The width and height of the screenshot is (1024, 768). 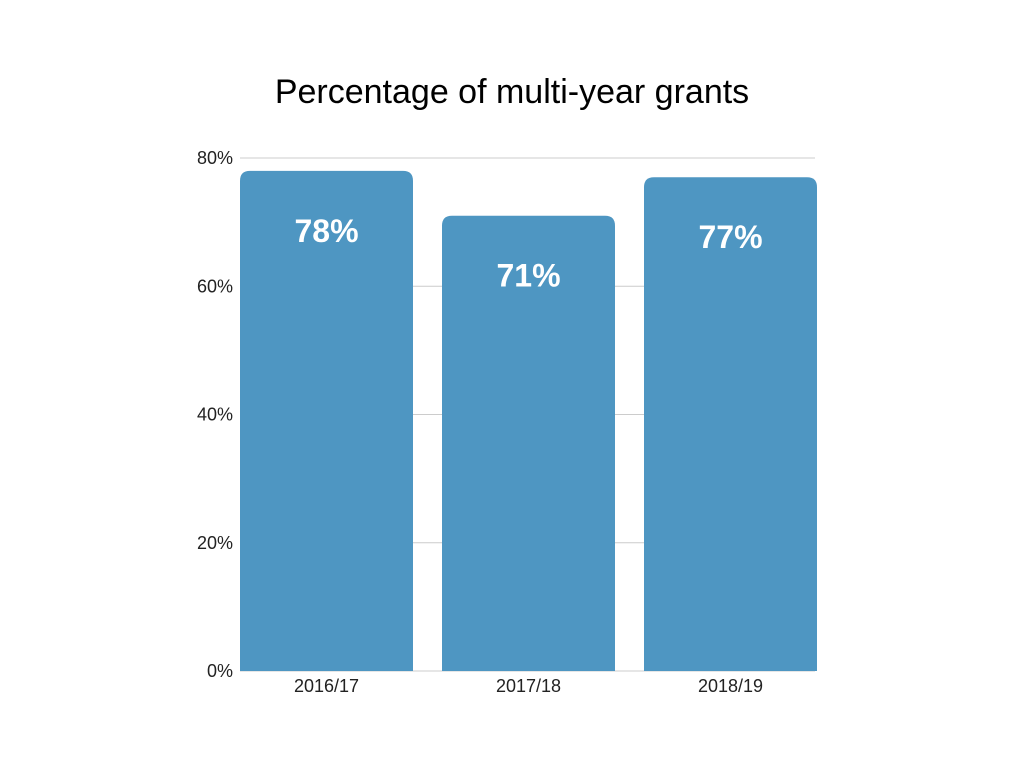 I want to click on y-tick-label: 40%, so click(x=215, y=415).